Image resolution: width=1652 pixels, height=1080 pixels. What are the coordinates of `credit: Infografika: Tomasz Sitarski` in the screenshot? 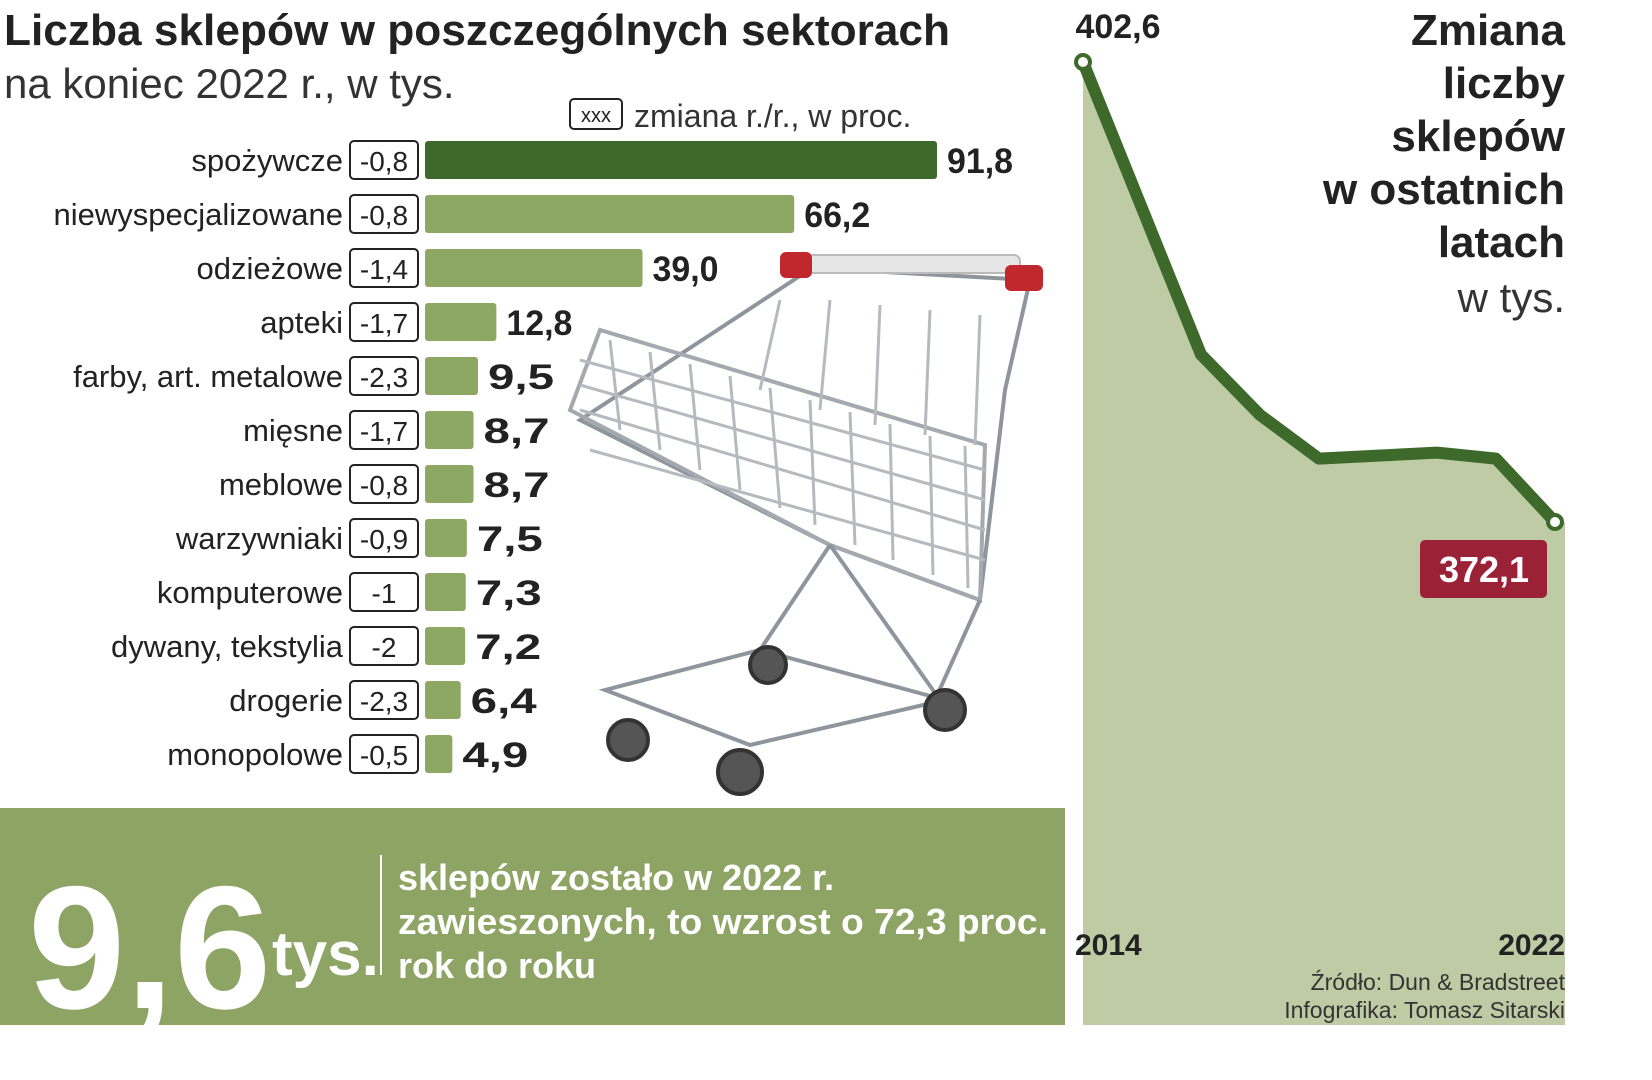 It's located at (1424, 1010).